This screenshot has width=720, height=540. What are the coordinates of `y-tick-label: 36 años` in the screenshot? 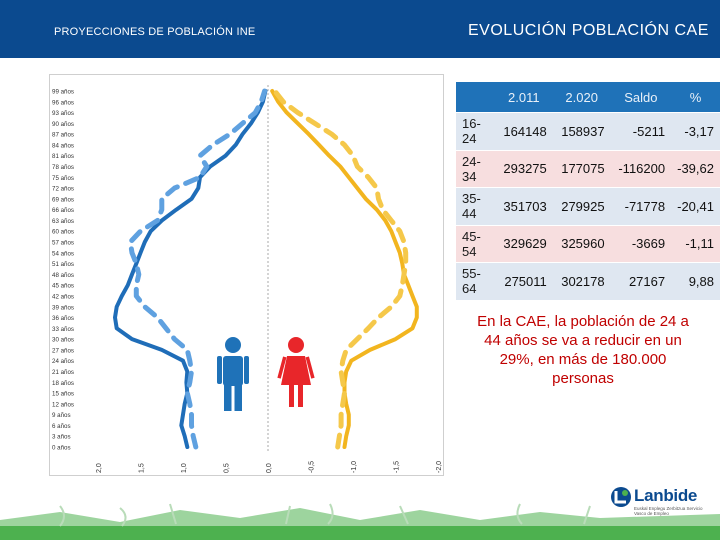 It's located at (63, 318).